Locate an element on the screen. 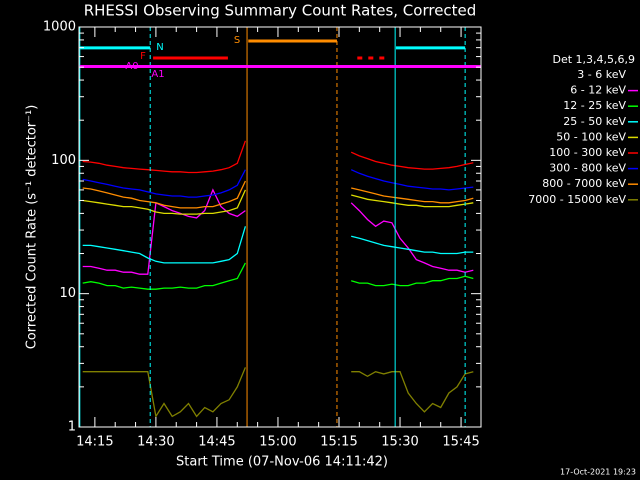  legend-title: Det 1,3,4,5,6,9 is located at coordinates (593, 59).